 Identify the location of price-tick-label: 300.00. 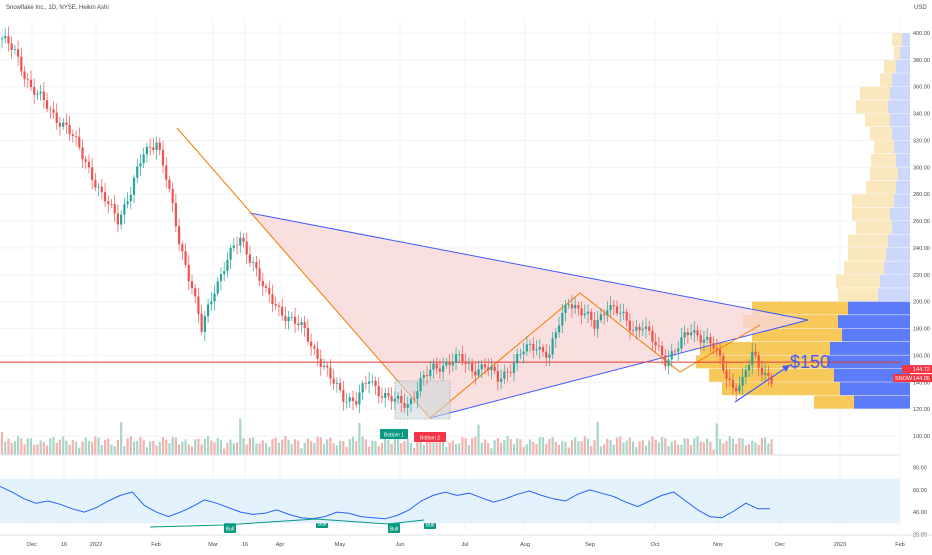
(921, 168).